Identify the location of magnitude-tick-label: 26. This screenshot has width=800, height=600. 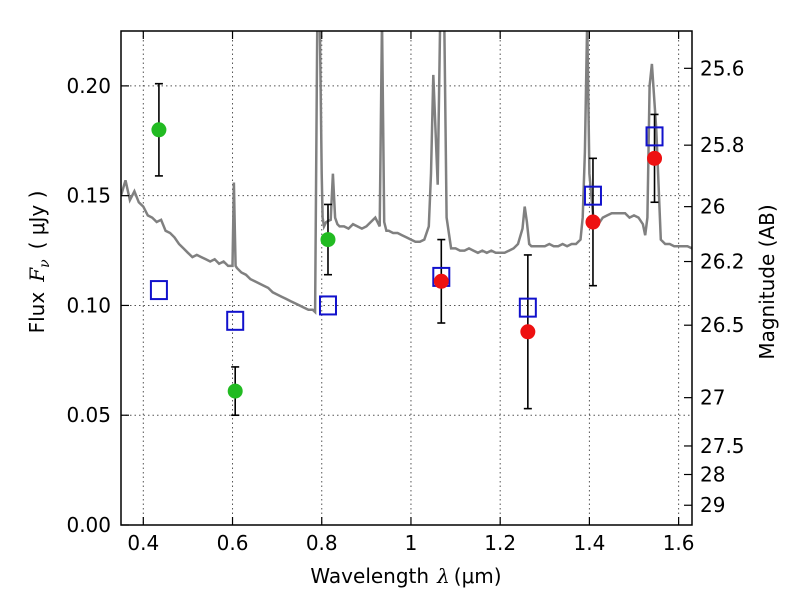
(712, 207).